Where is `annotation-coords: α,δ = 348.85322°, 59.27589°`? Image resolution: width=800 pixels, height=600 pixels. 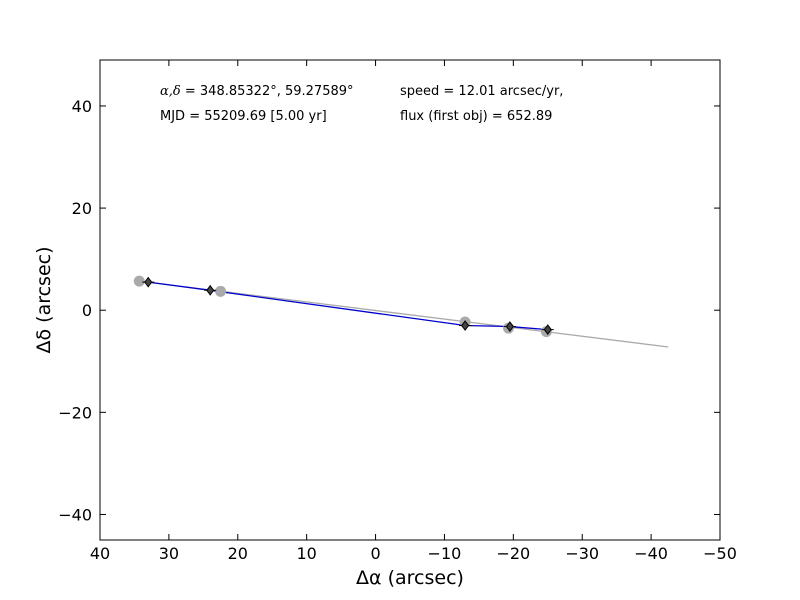
annotation-coords: α,δ = 348.85322°, 59.27589° is located at coordinates (257, 91).